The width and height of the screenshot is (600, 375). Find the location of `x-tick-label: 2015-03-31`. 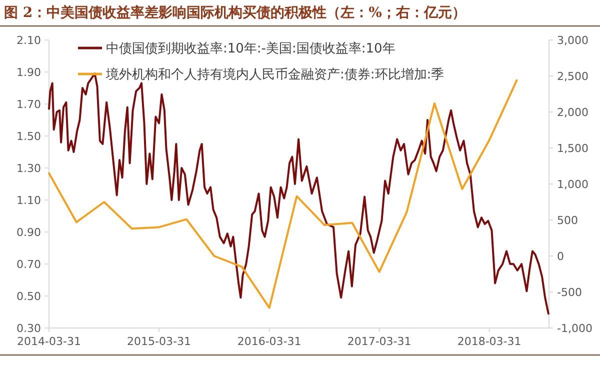

x-tick-label: 2015-03-31 is located at coordinates (159, 341).